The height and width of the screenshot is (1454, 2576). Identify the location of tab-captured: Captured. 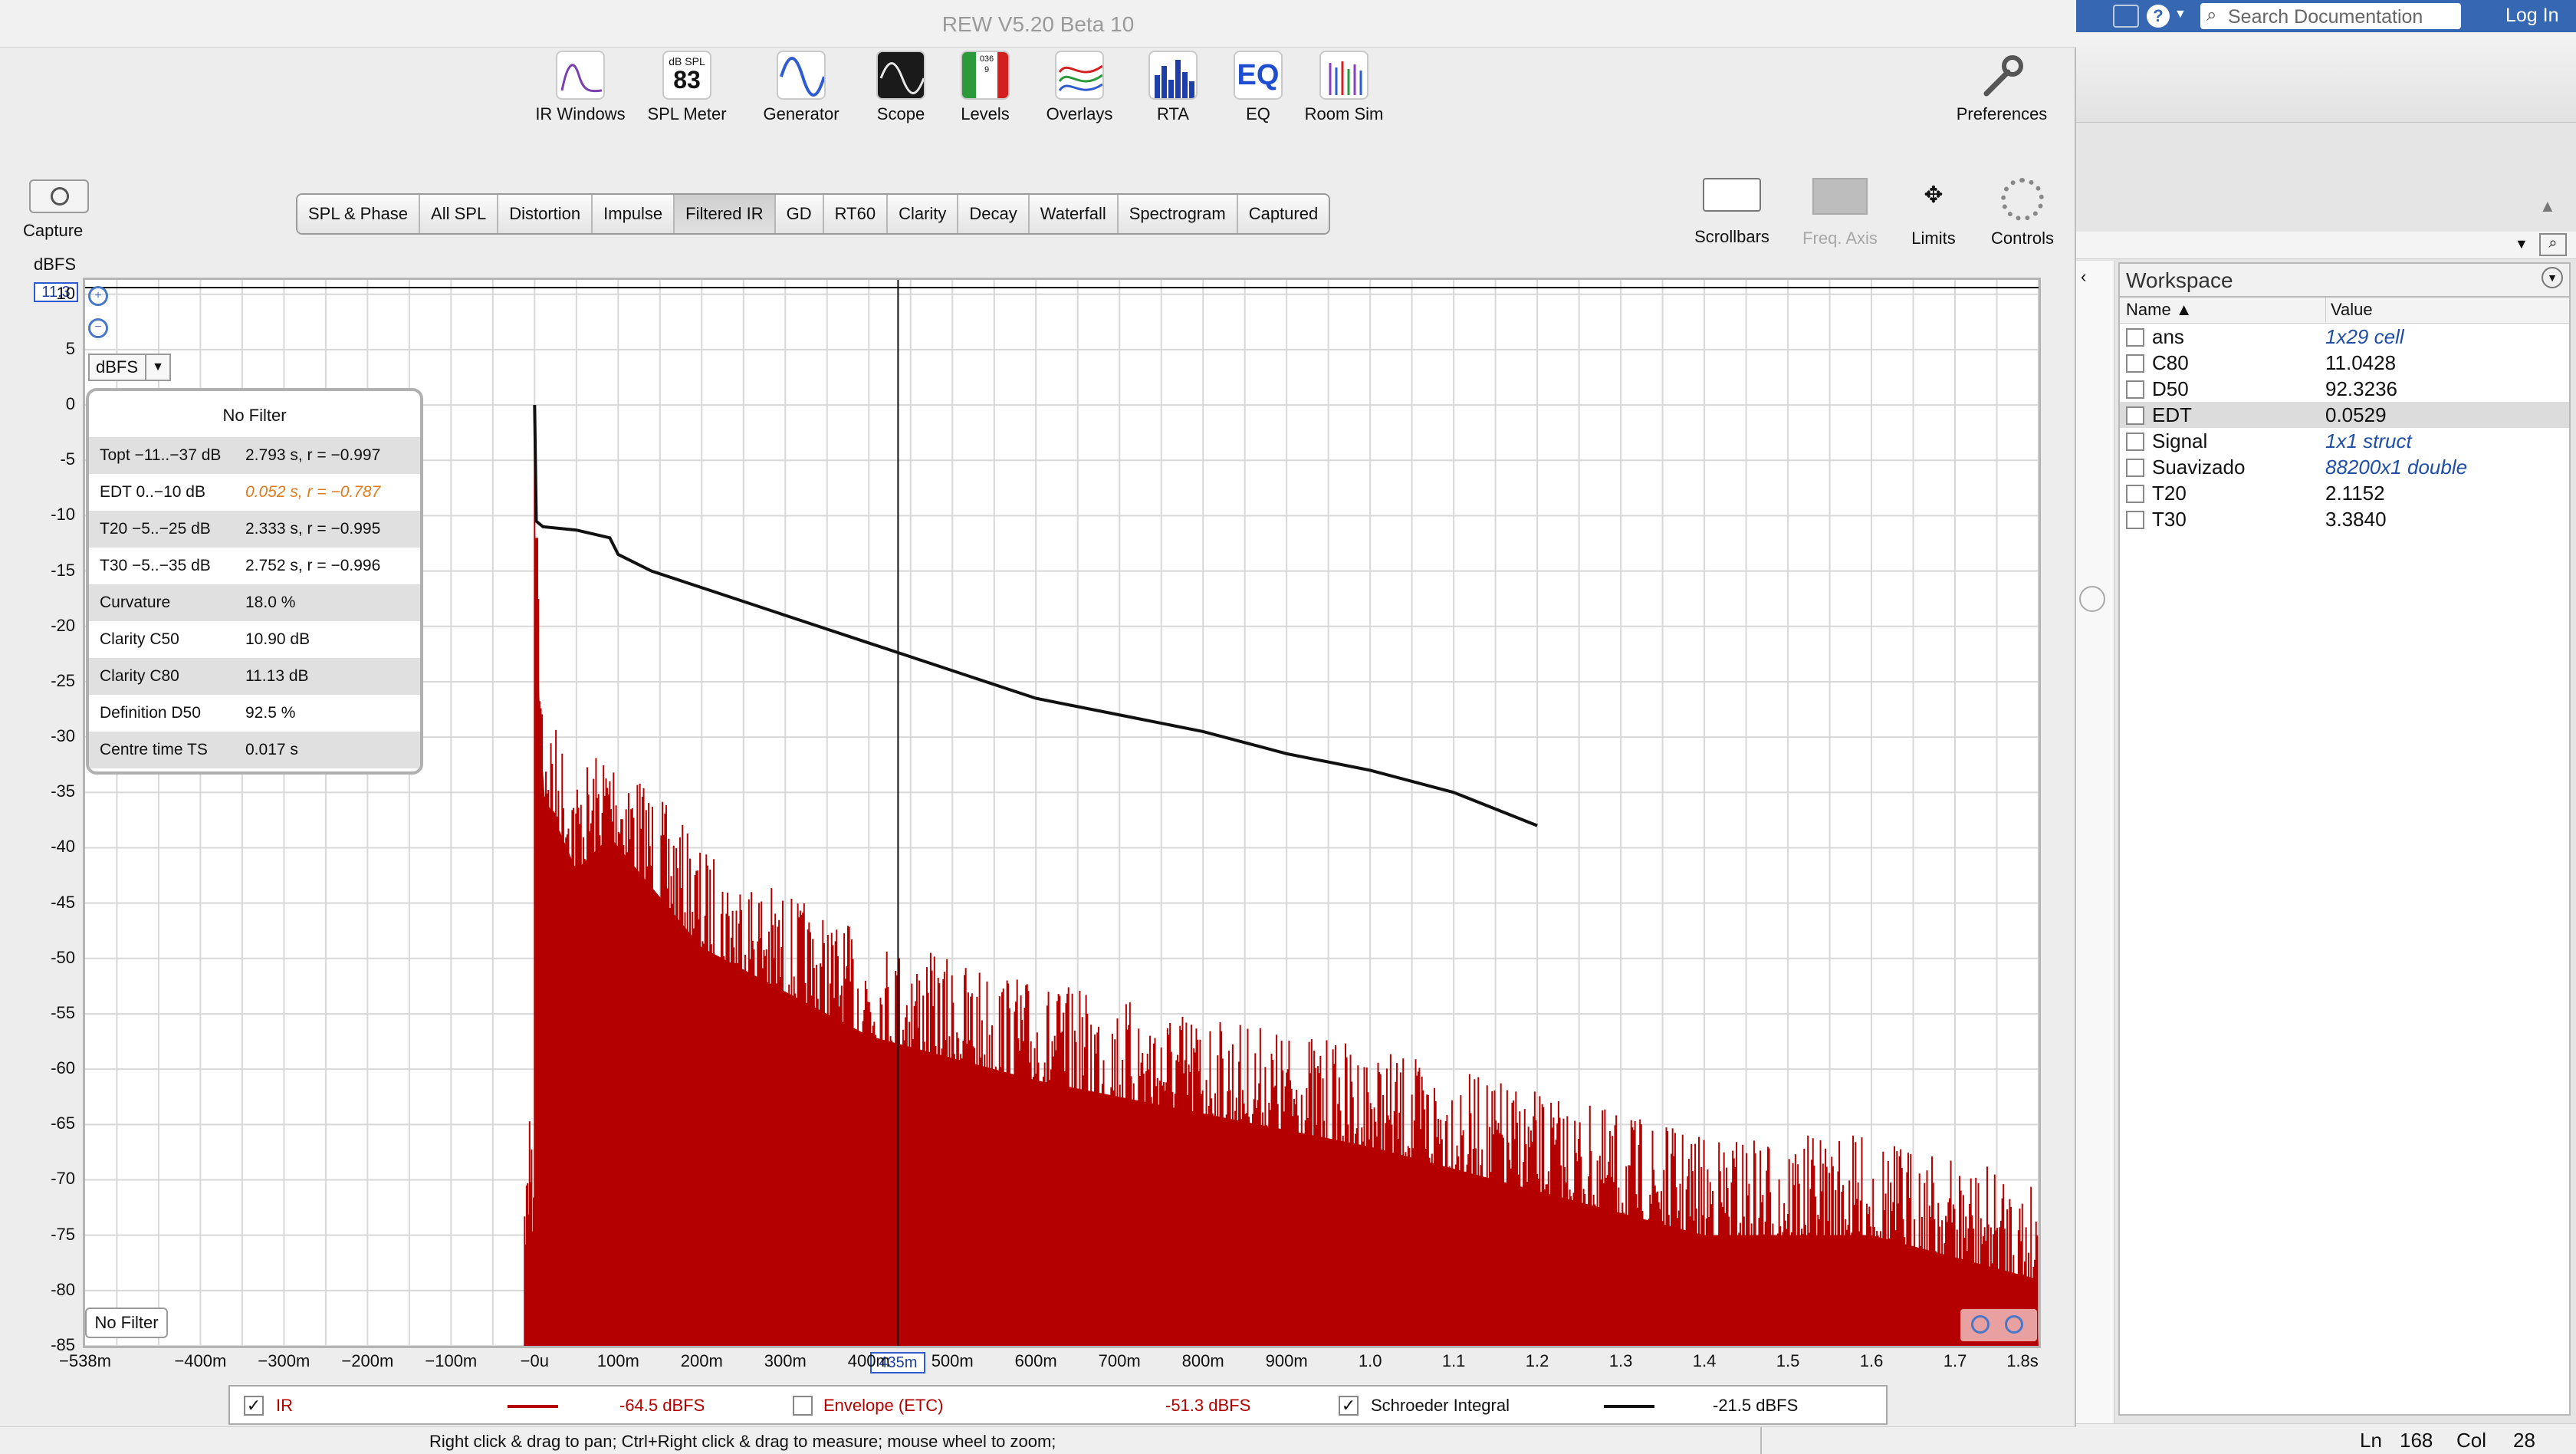
(1283, 214).